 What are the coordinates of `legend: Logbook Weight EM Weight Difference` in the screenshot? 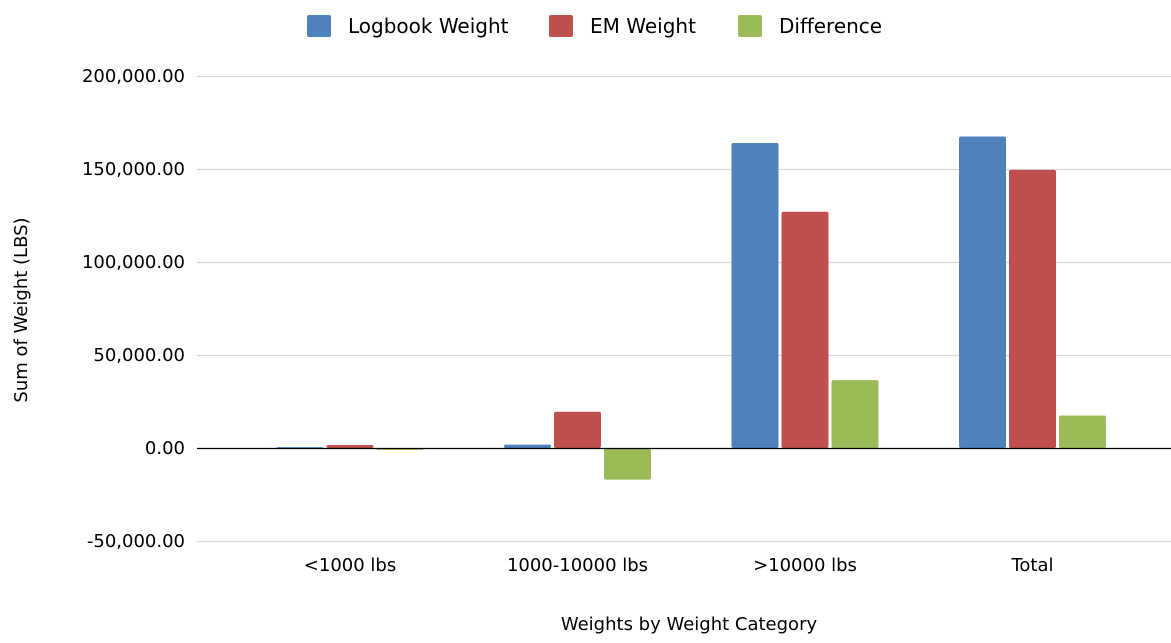 It's located at (594, 26).